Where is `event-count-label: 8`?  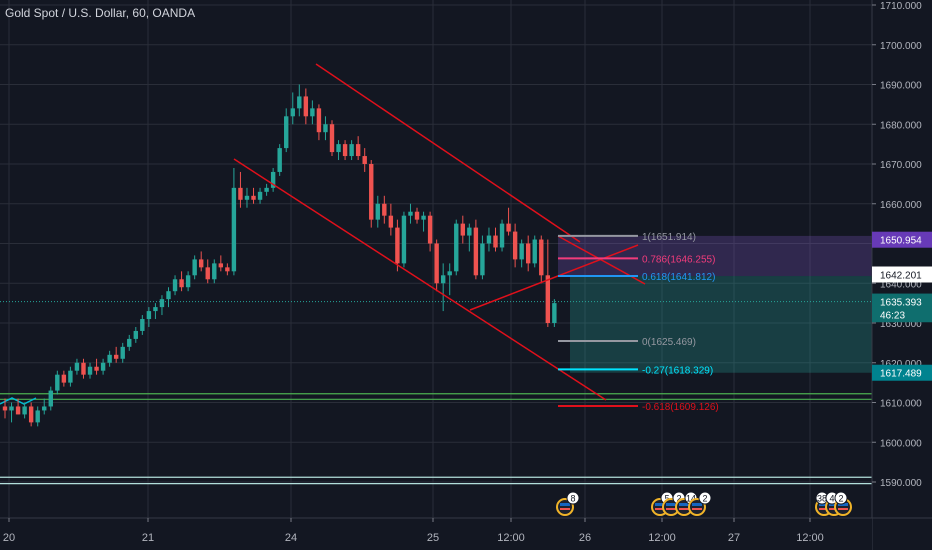 event-count-label: 8 is located at coordinates (572, 499).